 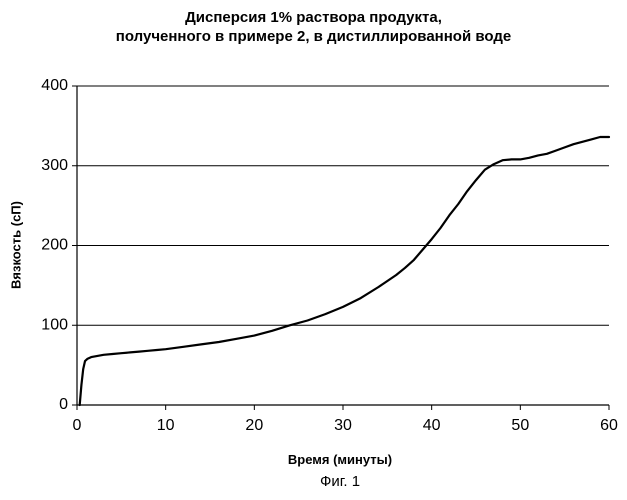 I want to click on x-tick-label-0: 0, so click(x=77, y=425).